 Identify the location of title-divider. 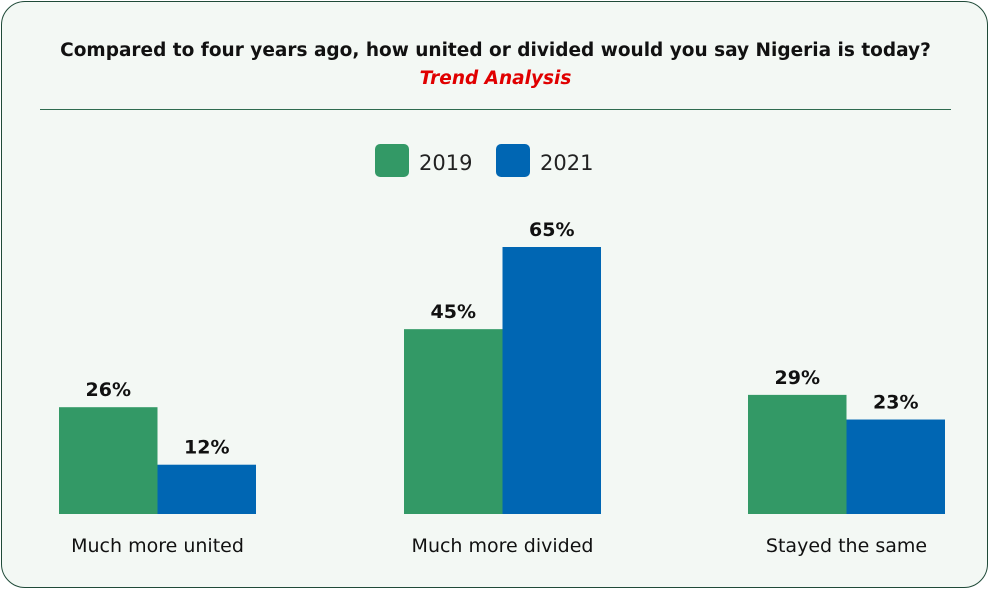
(495, 109).